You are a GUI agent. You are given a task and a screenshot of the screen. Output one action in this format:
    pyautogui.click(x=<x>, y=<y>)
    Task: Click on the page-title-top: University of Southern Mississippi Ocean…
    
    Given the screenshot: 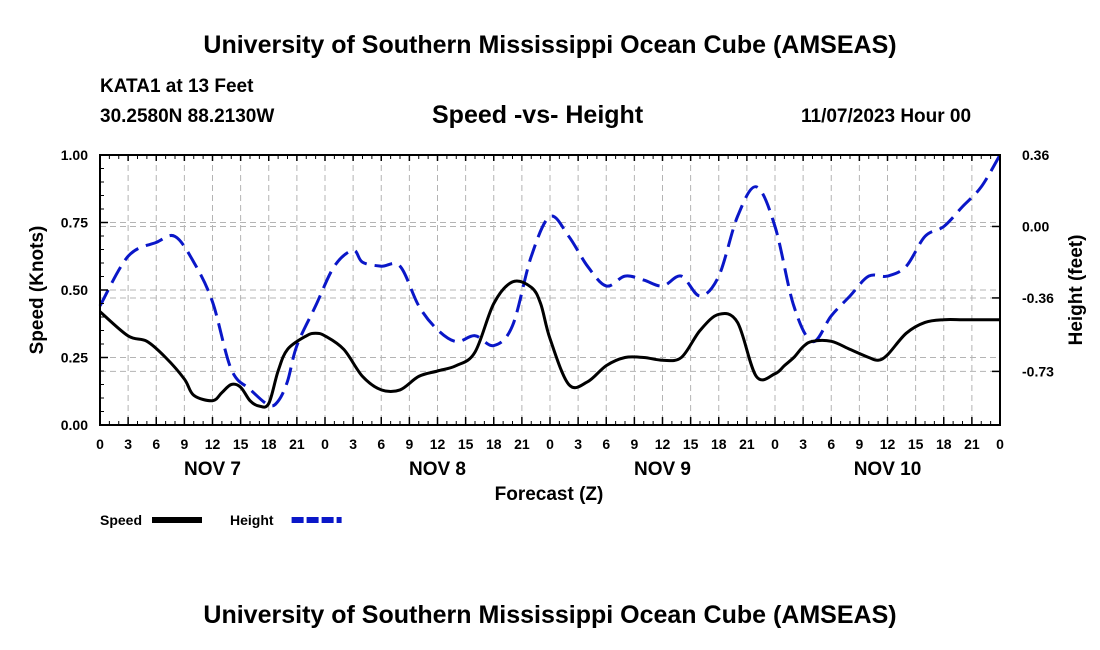 What is the action you would take?
    pyautogui.click(x=550, y=45)
    